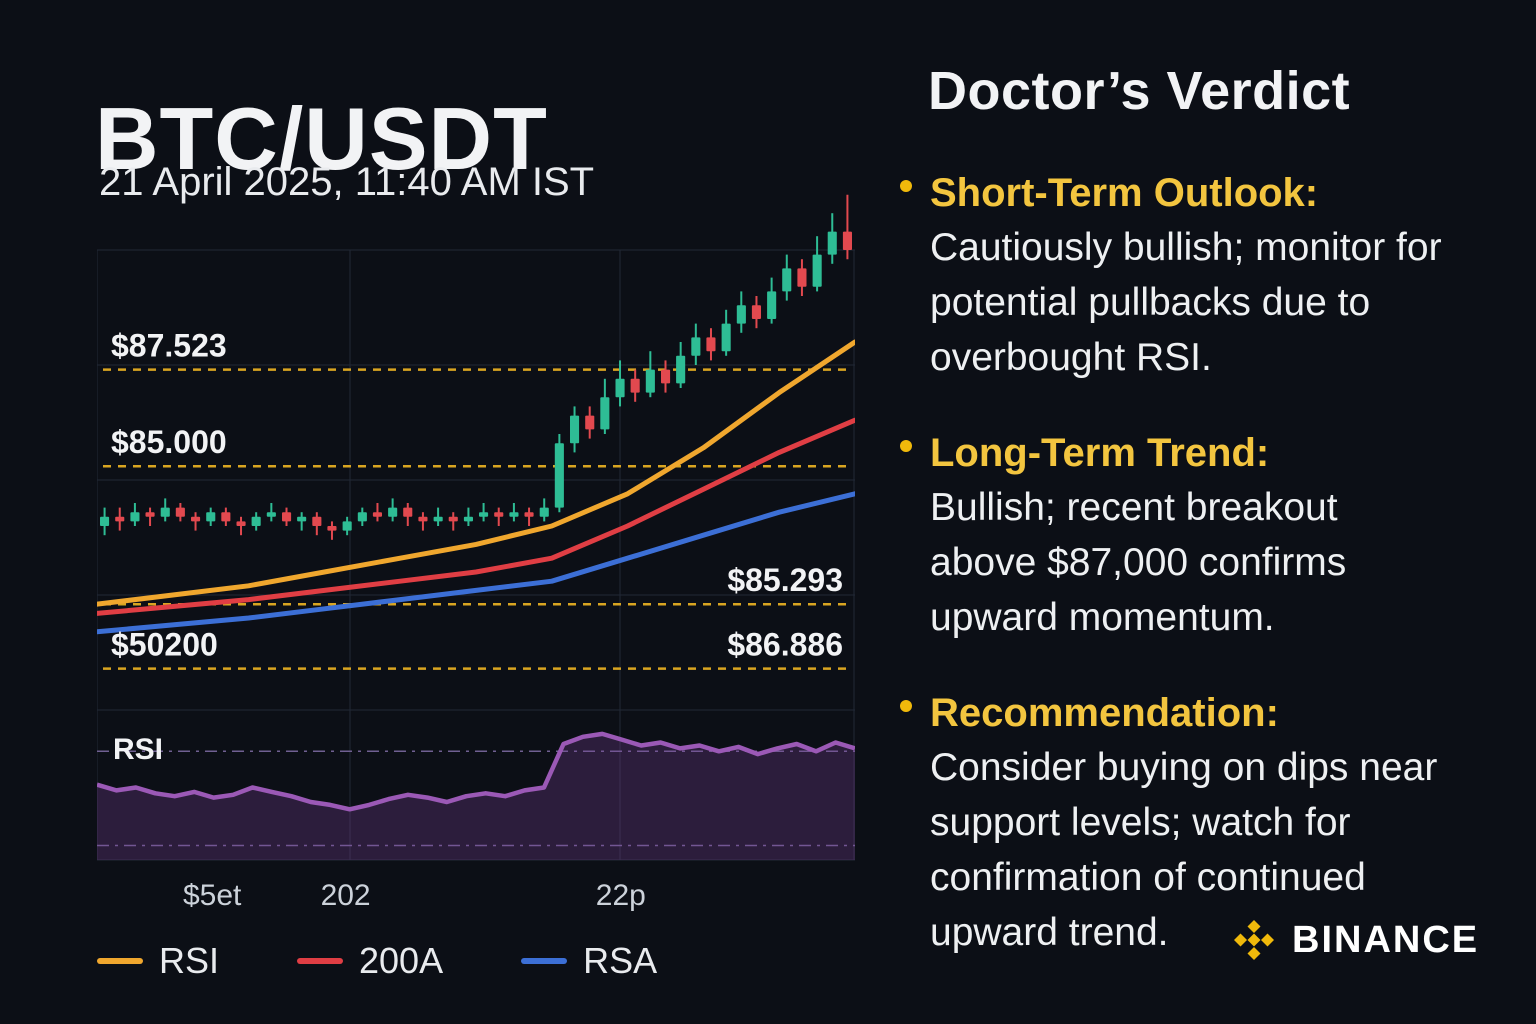 Image resolution: width=1536 pixels, height=1024 pixels. I want to click on chart-legend: RSI 200A RSA, so click(377, 961).